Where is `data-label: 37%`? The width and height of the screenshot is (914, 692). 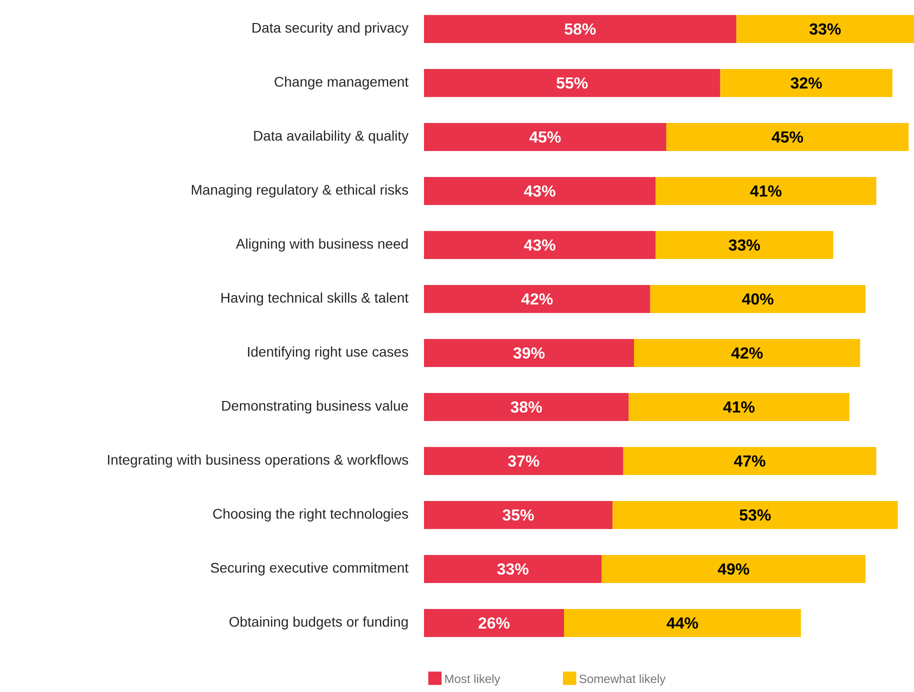
data-label: 37% is located at coordinates (524, 461).